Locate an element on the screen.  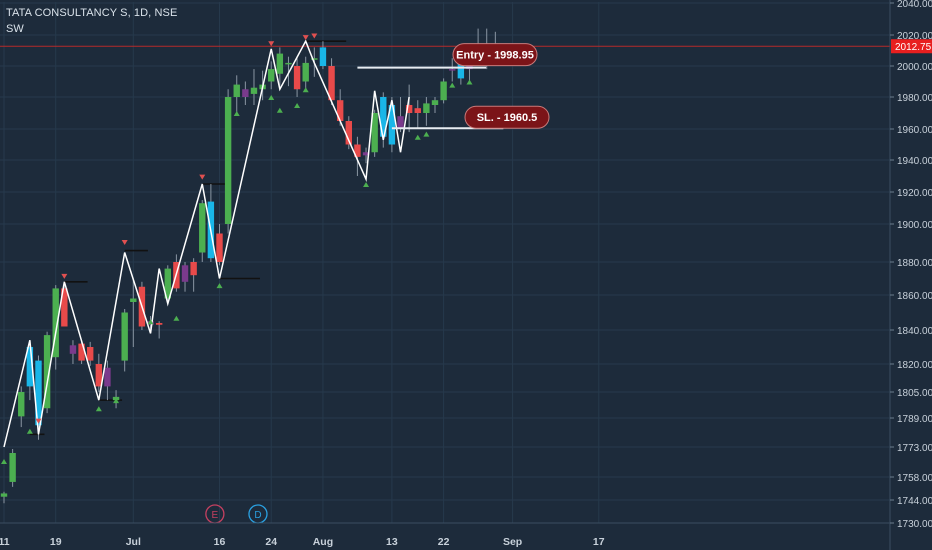
price-tick-label: 1940.00 is located at coordinates (914, 161).